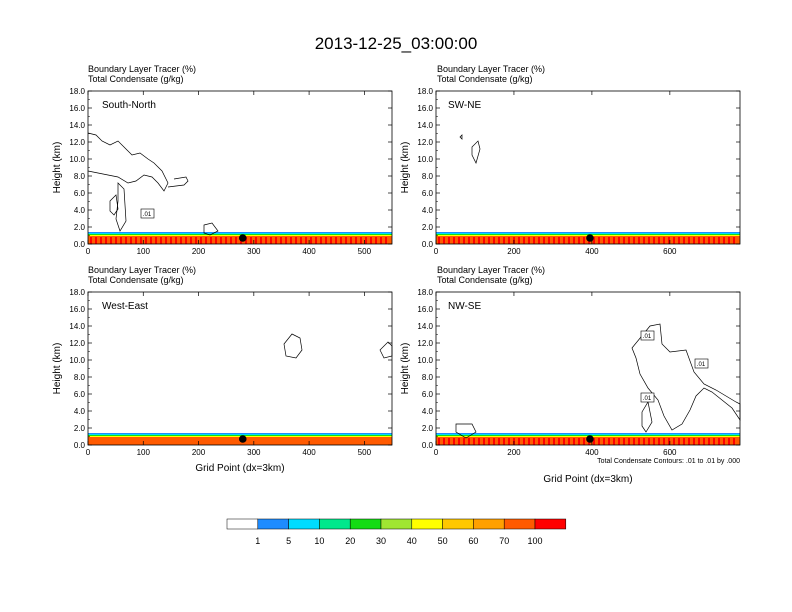 This screenshot has height=612, width=792. I want to click on colorbar-label: 50, so click(443, 541).